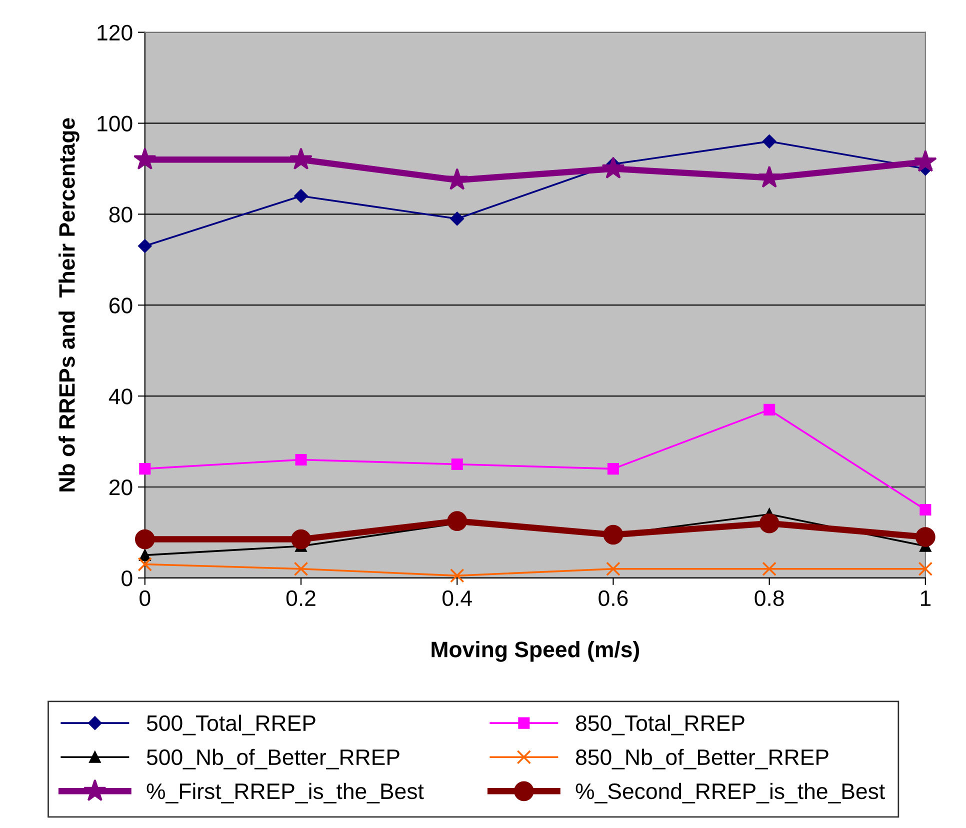  I want to click on y-tick-label: 80, so click(120, 214).